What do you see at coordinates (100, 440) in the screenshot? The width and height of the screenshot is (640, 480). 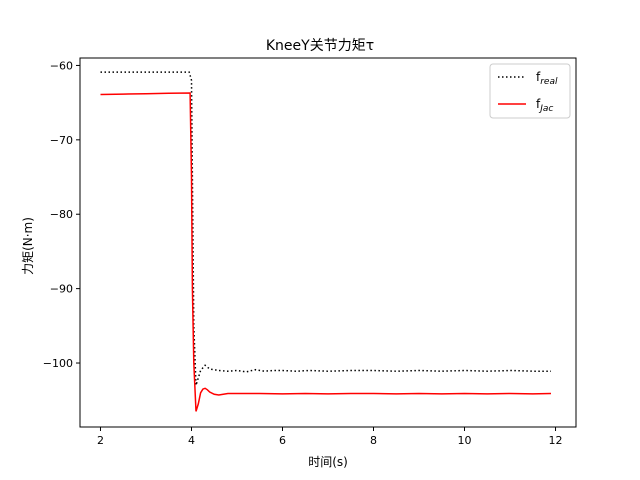 I see `x-tick-label: 2` at bounding box center [100, 440].